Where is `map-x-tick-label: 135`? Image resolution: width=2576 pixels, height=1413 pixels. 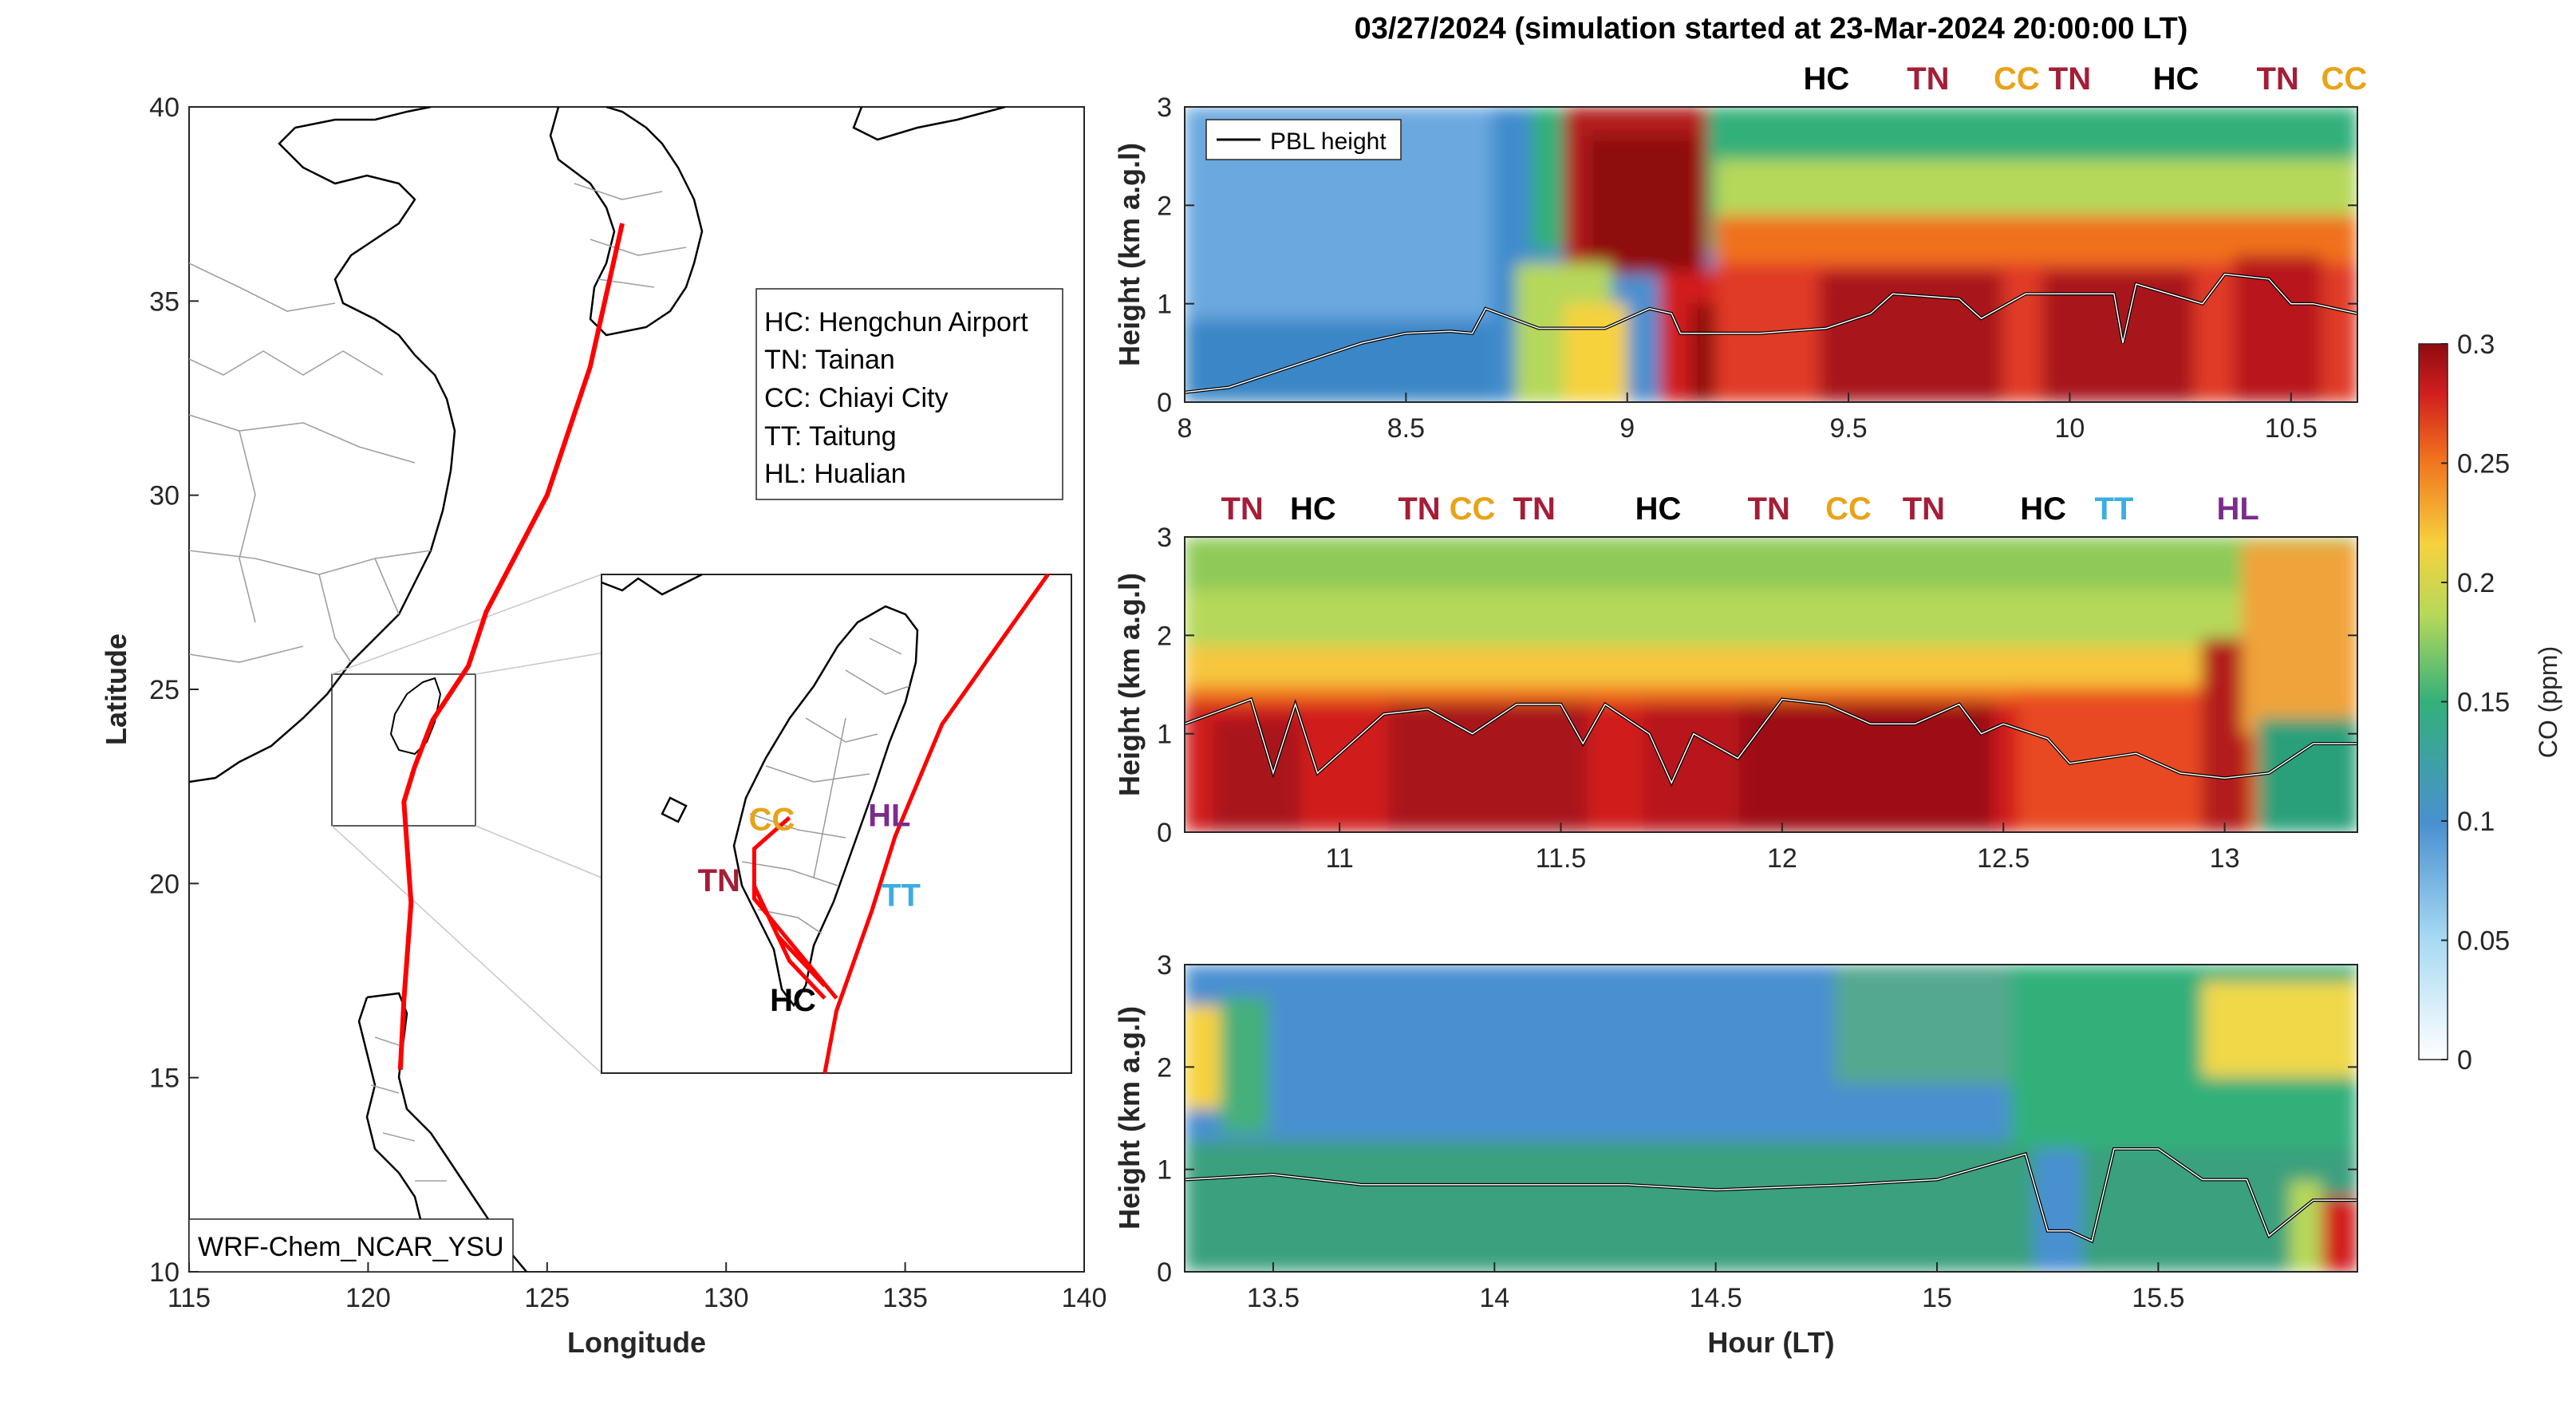 map-x-tick-label: 135 is located at coordinates (905, 1298).